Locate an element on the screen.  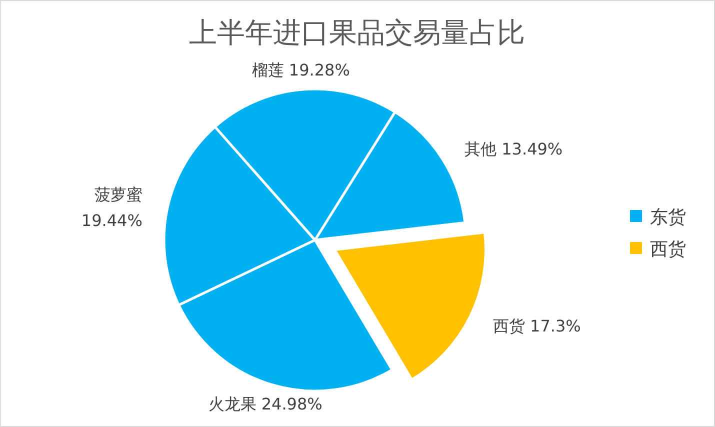
slice-label: 菠萝蜜 is located at coordinates (118, 194).